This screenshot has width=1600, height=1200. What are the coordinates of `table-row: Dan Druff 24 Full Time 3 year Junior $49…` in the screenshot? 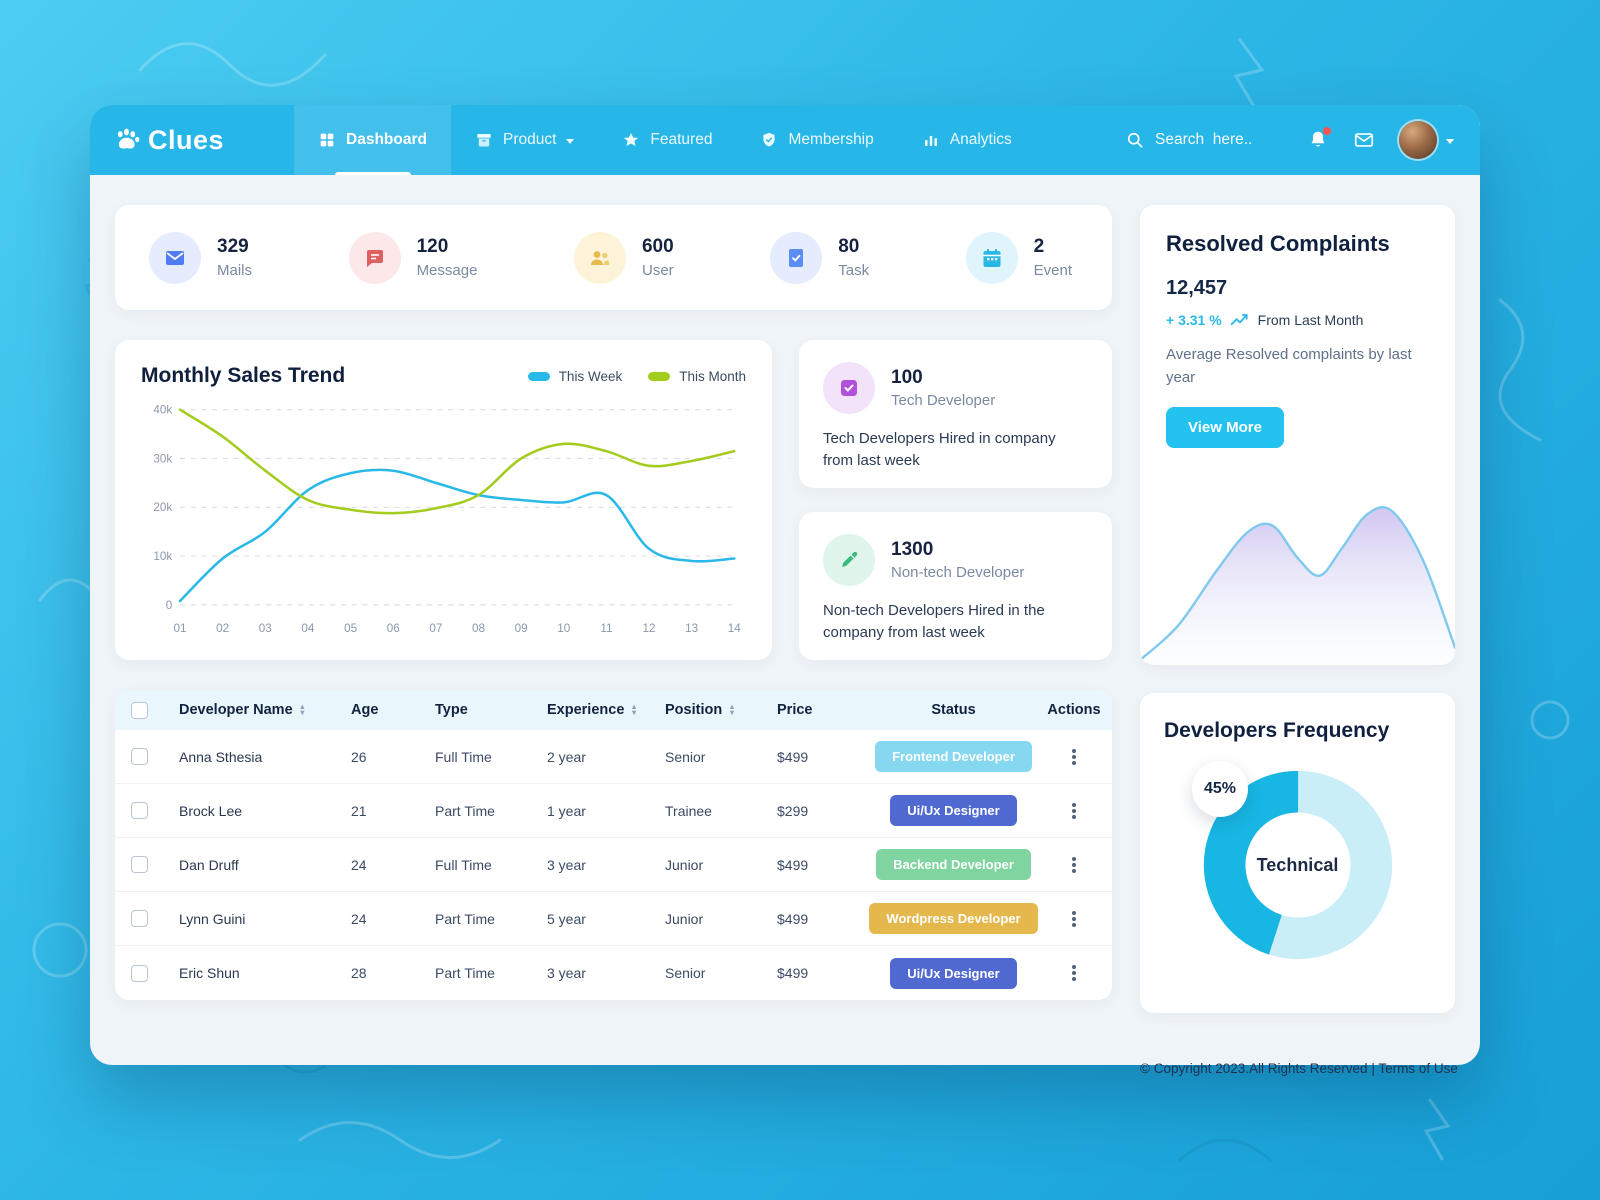 It's located at (613, 865).